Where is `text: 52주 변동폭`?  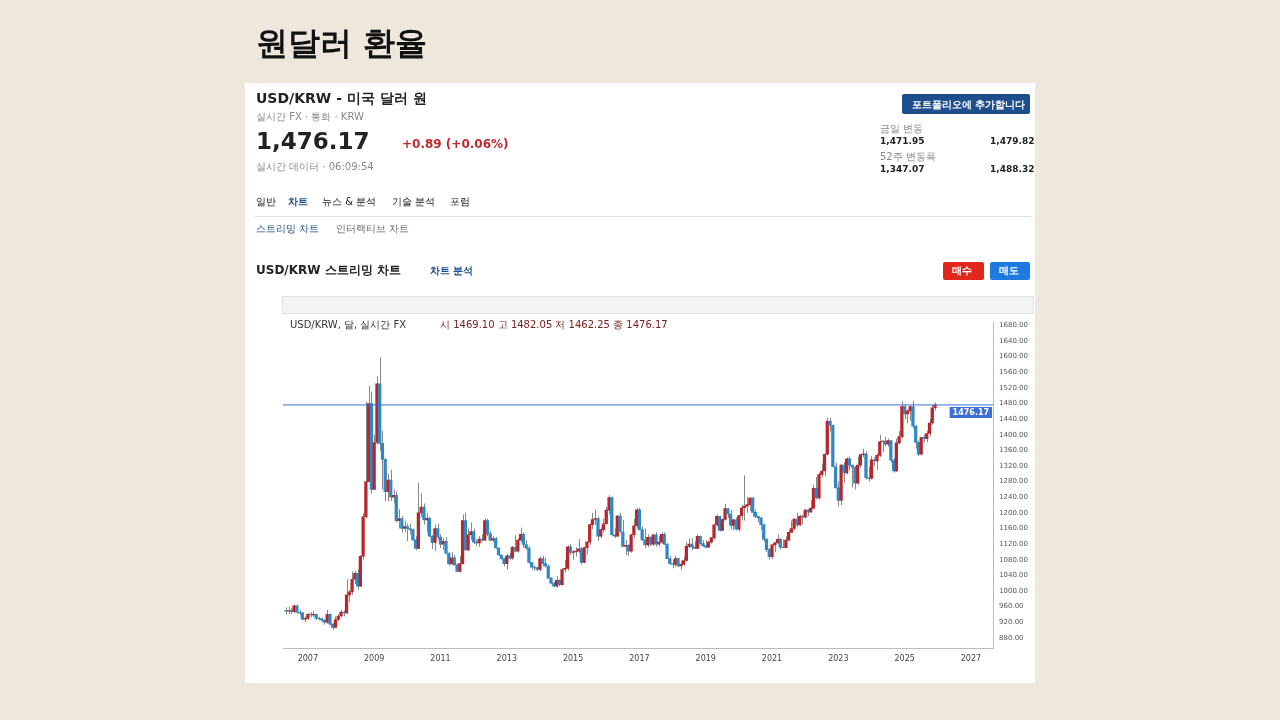
text: 52주 변동폭 is located at coordinates (908, 157).